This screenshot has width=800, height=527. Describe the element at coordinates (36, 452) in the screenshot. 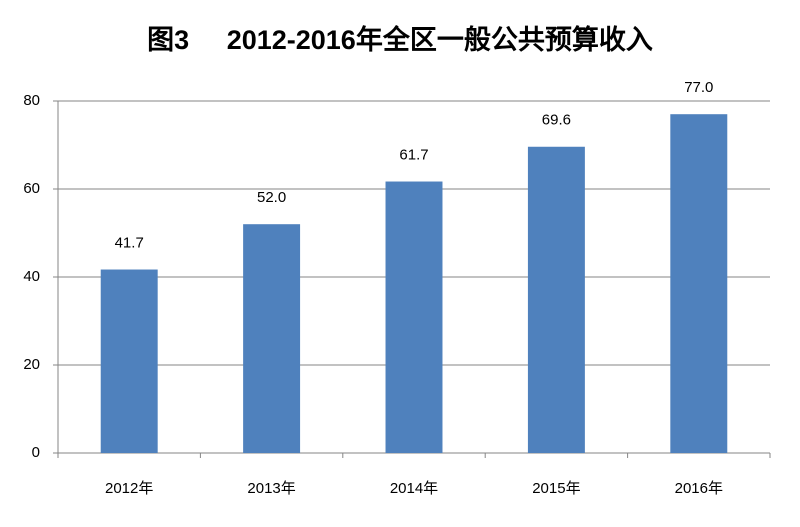

I see `y-tick-label: 0` at that location.